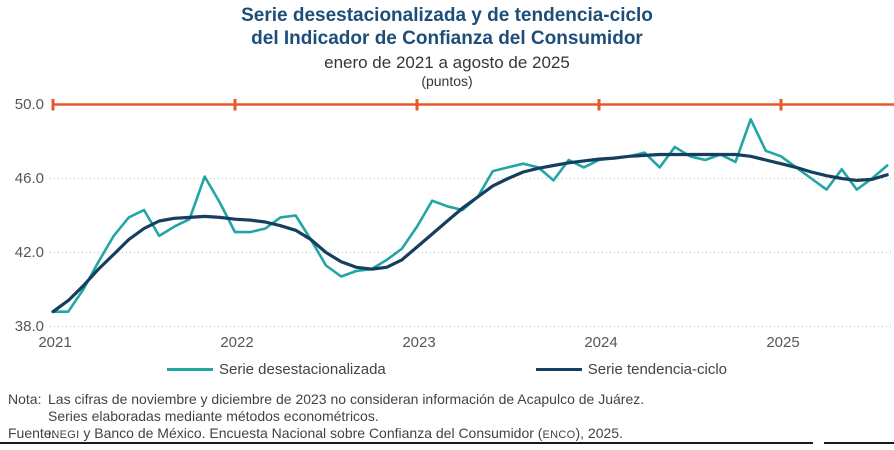 The image size is (894, 450). Describe the element at coordinates (818, 443) in the screenshot. I see `bottom-rule-gap` at that location.